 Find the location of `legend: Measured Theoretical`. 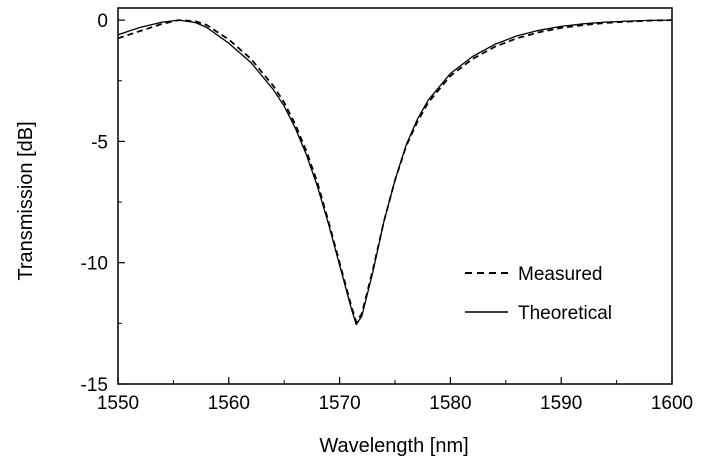

legend: Measured Theoretical is located at coordinates (538, 294).